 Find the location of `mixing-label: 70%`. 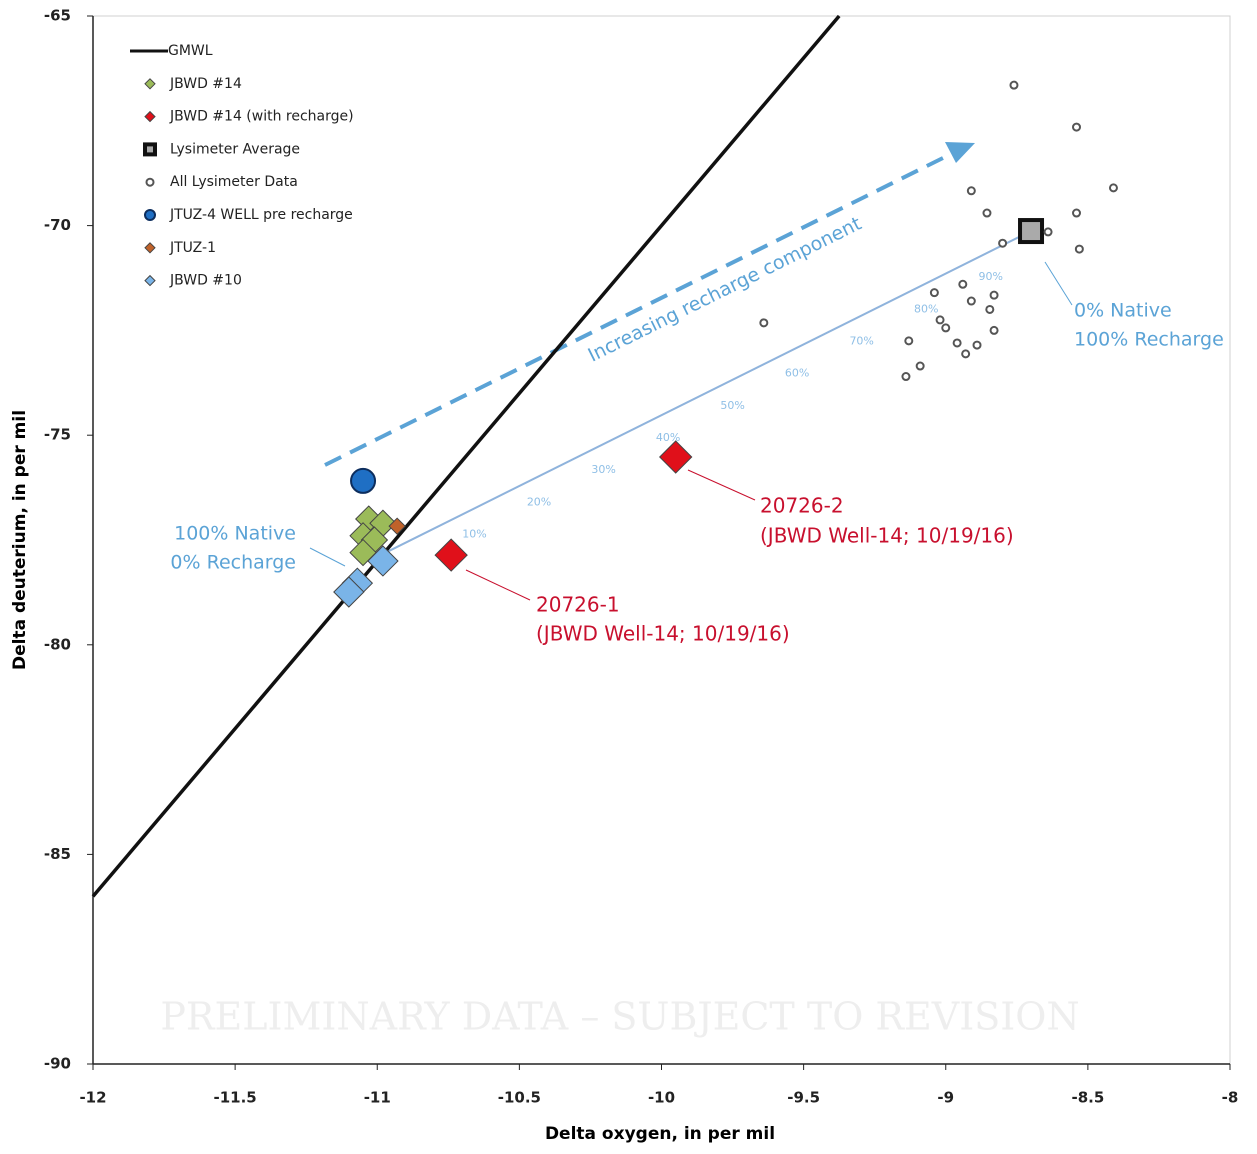

mixing-label: 70% is located at coordinates (861, 341).